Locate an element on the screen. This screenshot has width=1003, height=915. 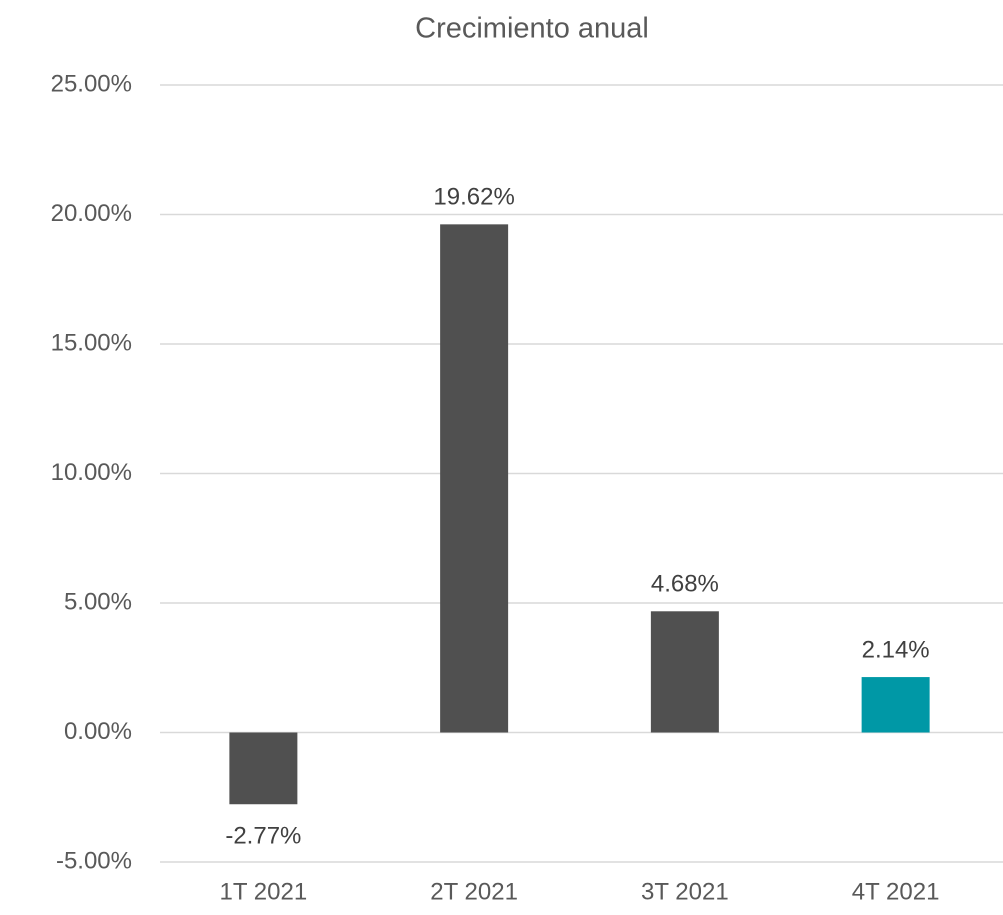
value-label: 2.14% is located at coordinates (896, 649).